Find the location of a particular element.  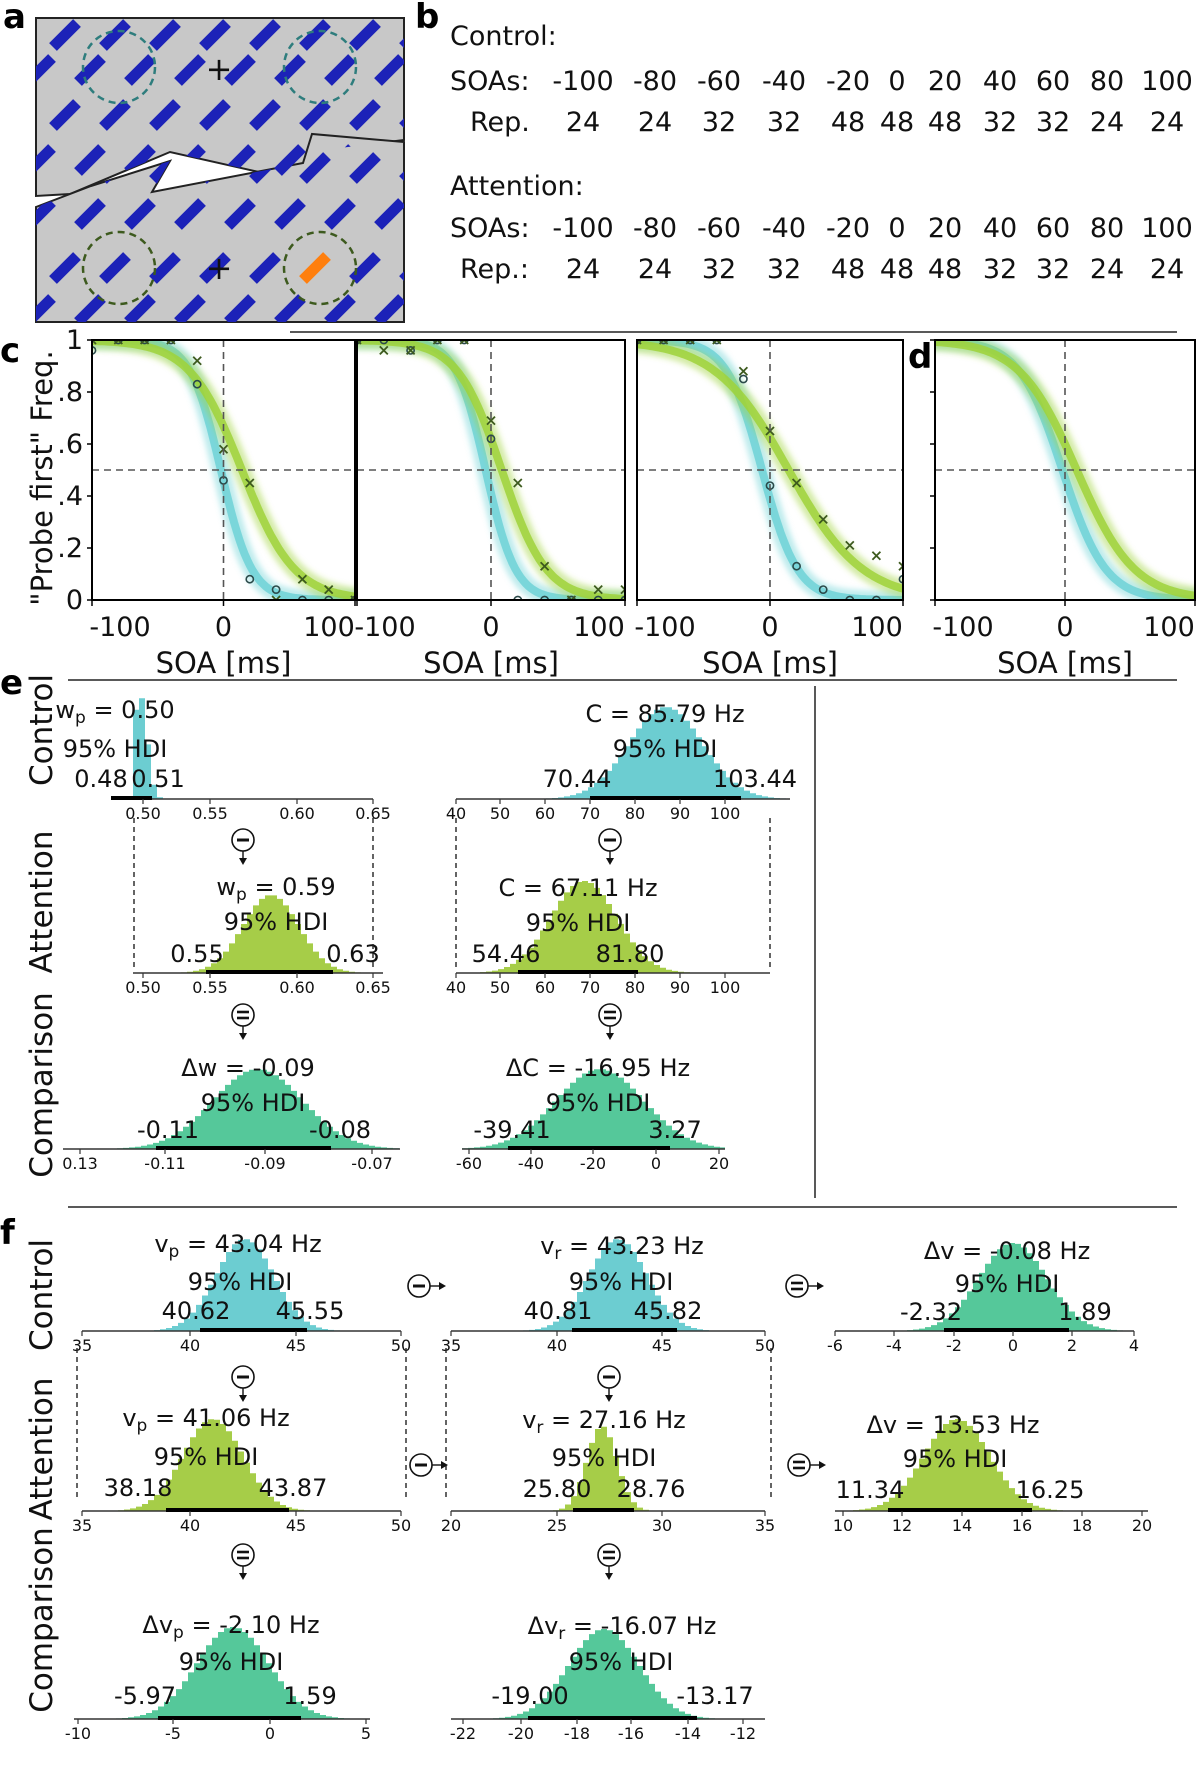

posterior-vp-attention: 35 40 45 50 vp = 41.06 Hz 95% HDI 38.18 43.87 is located at coordinates (241, 1469).